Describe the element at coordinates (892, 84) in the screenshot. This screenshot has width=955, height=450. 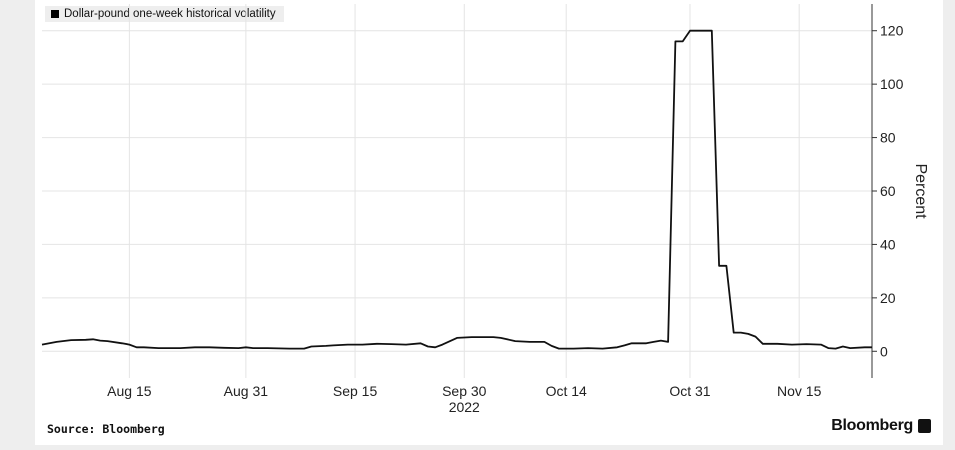
I see `y-tick-label: 100` at that location.